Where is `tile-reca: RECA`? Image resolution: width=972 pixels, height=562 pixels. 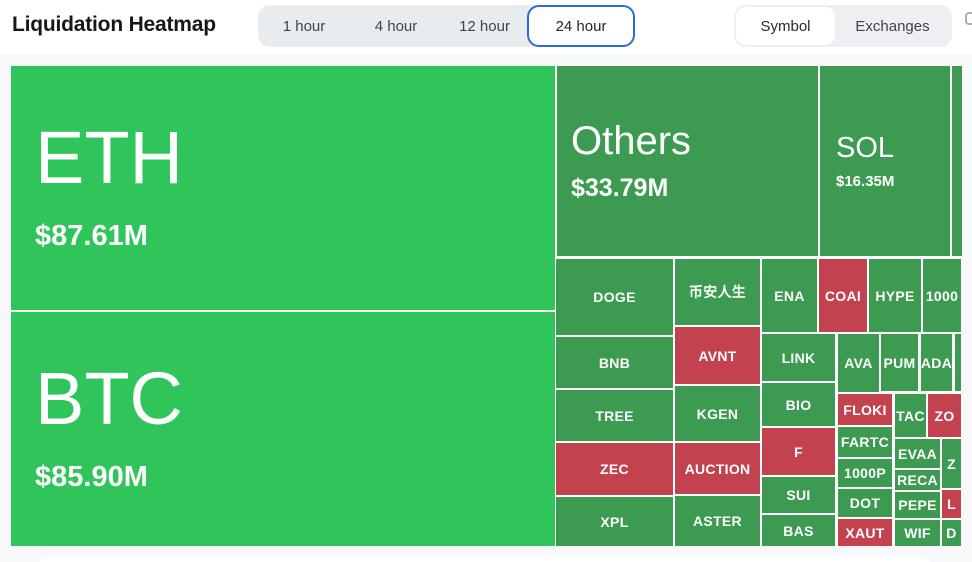
tile-reca: RECA is located at coordinates (917, 480).